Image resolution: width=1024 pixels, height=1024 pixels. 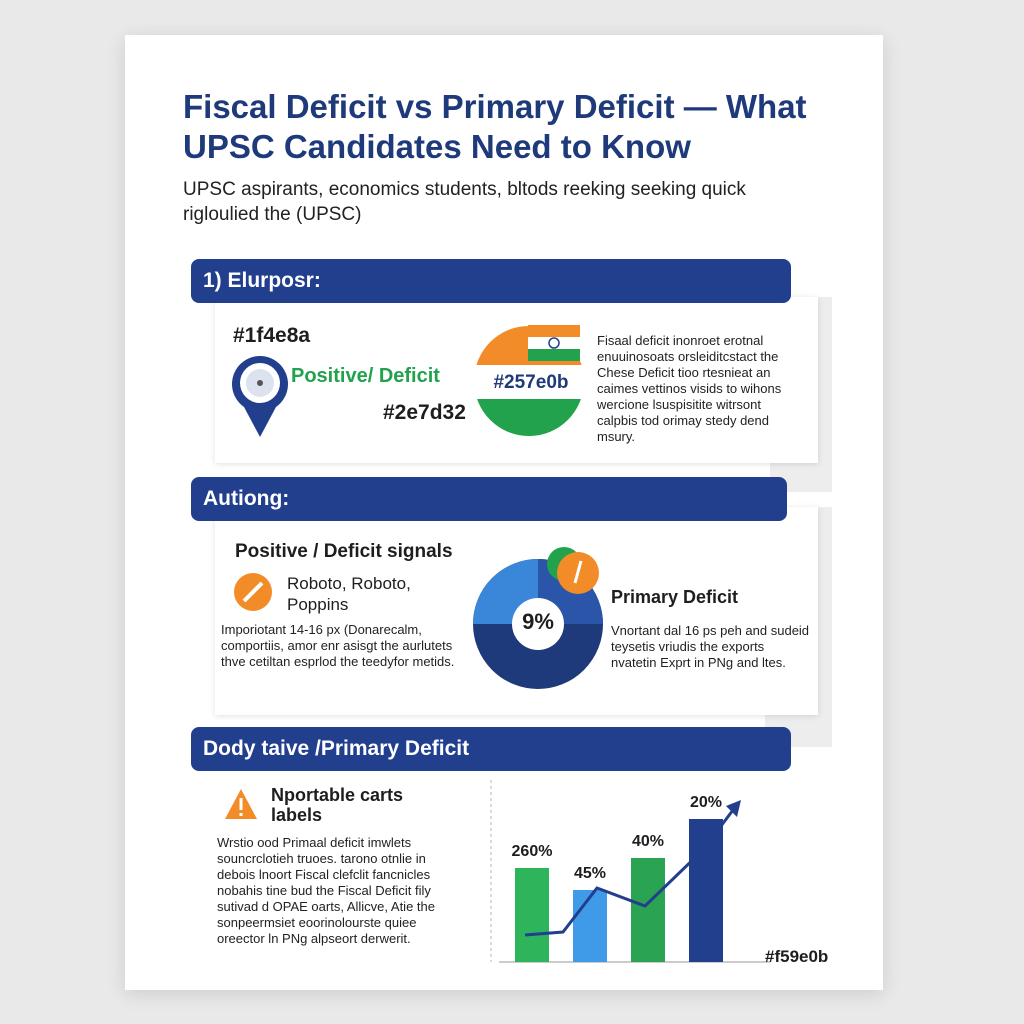 What do you see at coordinates (349, 594) in the screenshot?
I see `section2-fonts-label: Roboto, Roboto, Poppins` at bounding box center [349, 594].